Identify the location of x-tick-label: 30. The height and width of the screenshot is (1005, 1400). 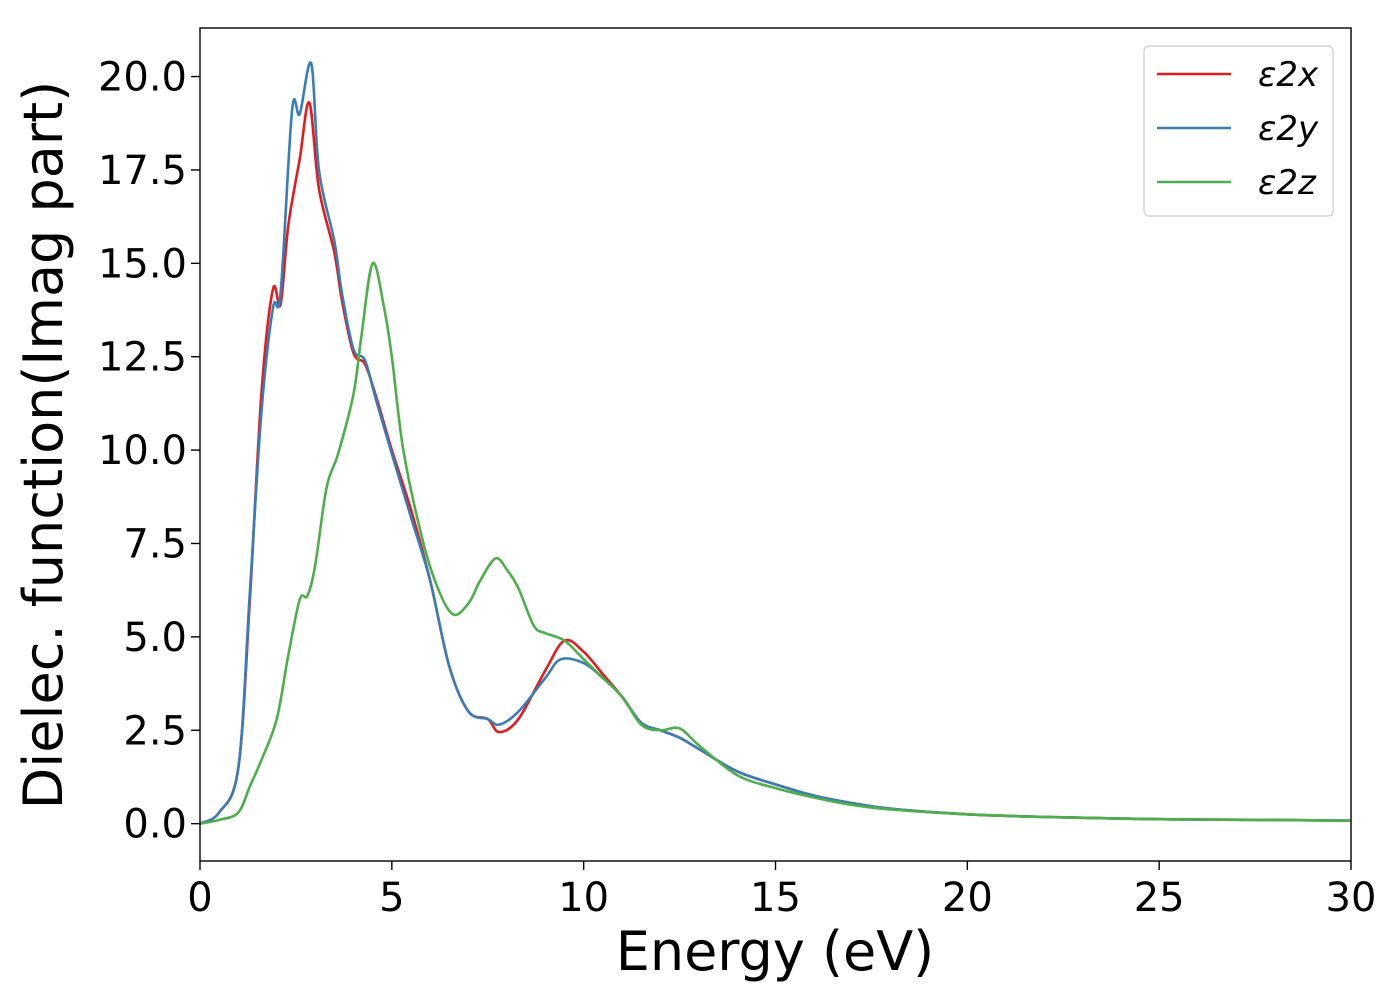
(1351, 898).